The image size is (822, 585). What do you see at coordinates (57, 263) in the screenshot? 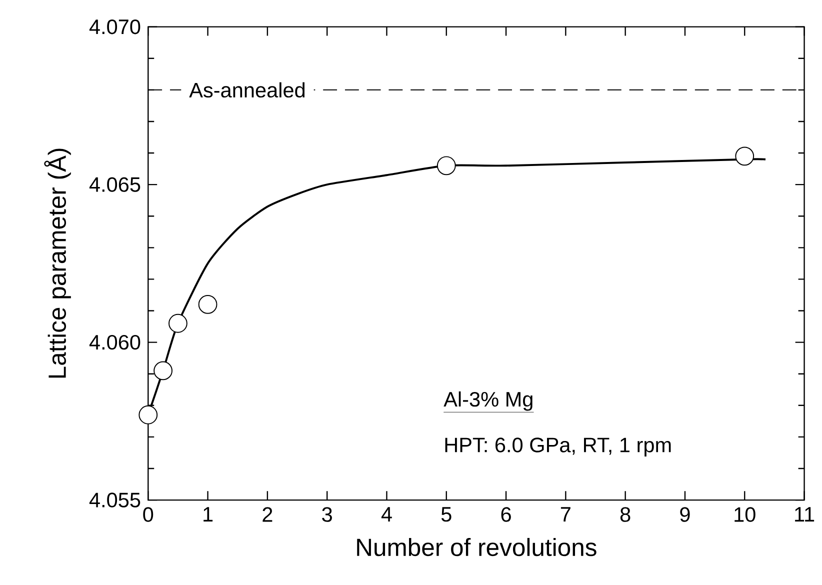
I see `y-axis-title: Lattice parameter (Å)` at bounding box center [57, 263].